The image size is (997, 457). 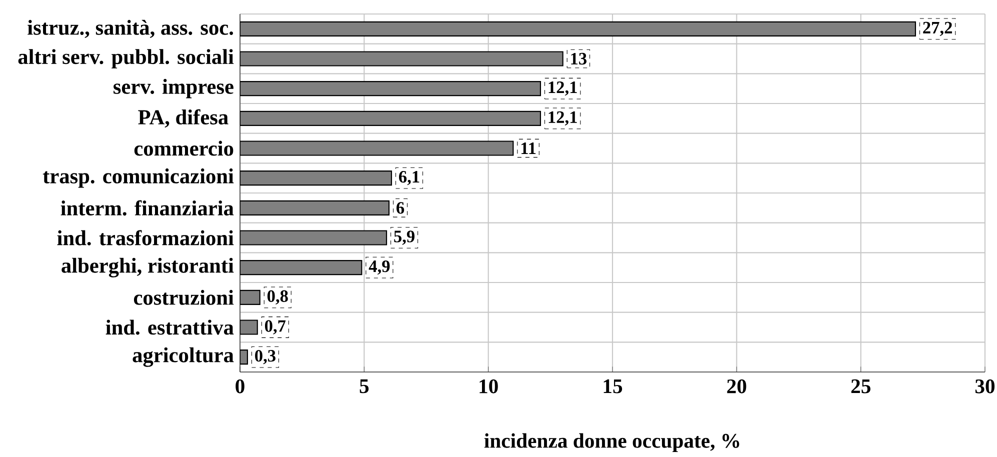 What do you see at coordinates (170, 327) in the screenshot?
I see `y-tick-label: ind. estrattiva` at bounding box center [170, 327].